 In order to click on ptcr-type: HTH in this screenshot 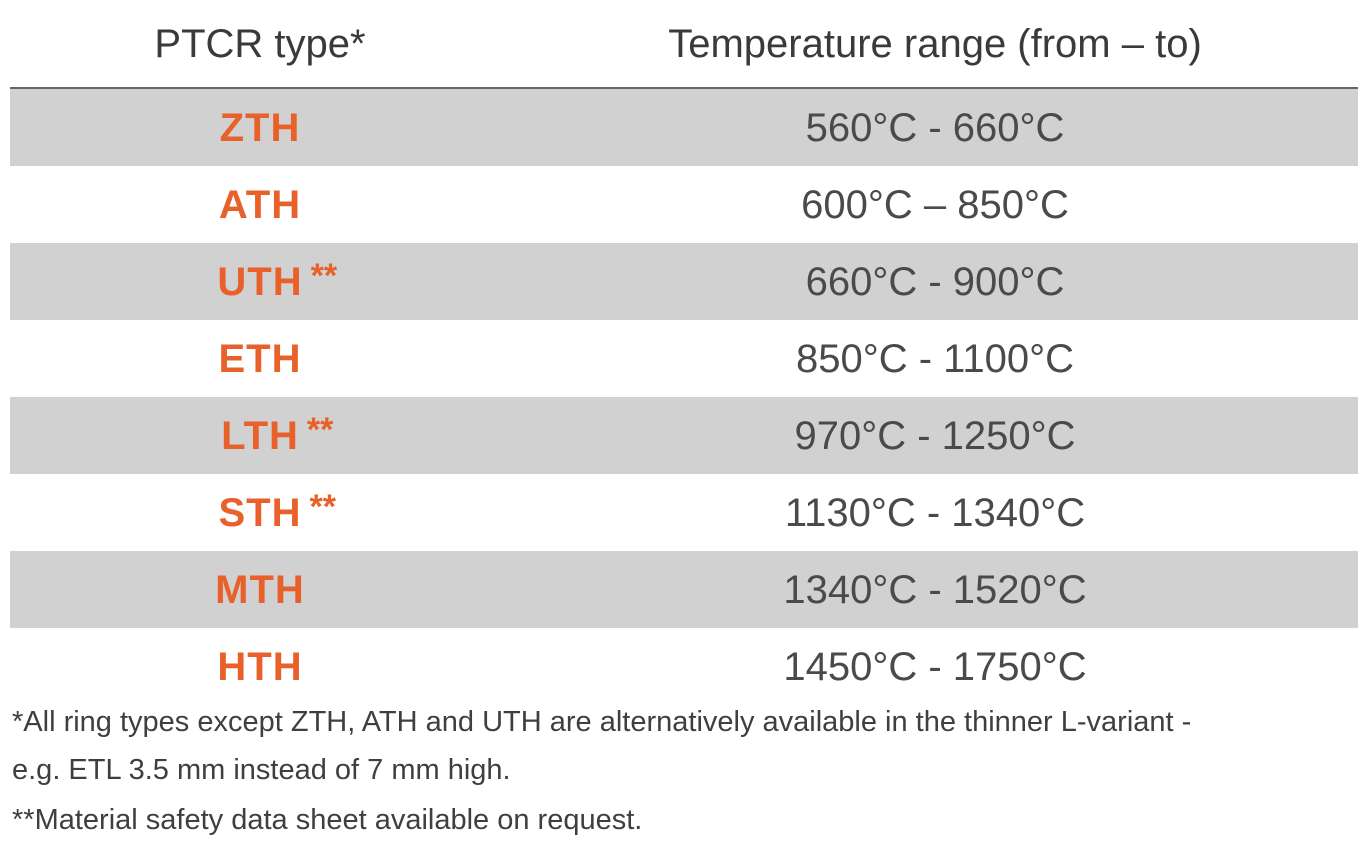, I will do `click(260, 667)`.